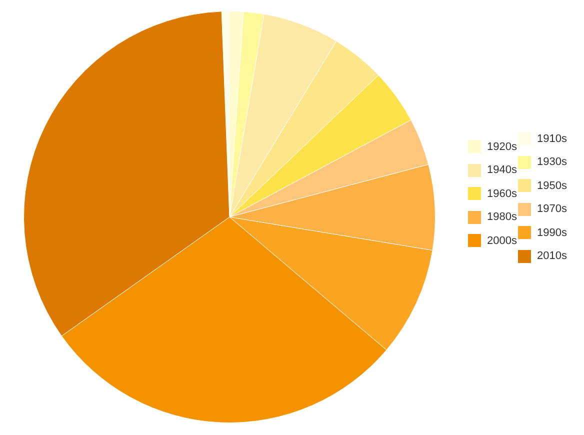  I want to click on legend-label: 1930s, so click(552, 162).